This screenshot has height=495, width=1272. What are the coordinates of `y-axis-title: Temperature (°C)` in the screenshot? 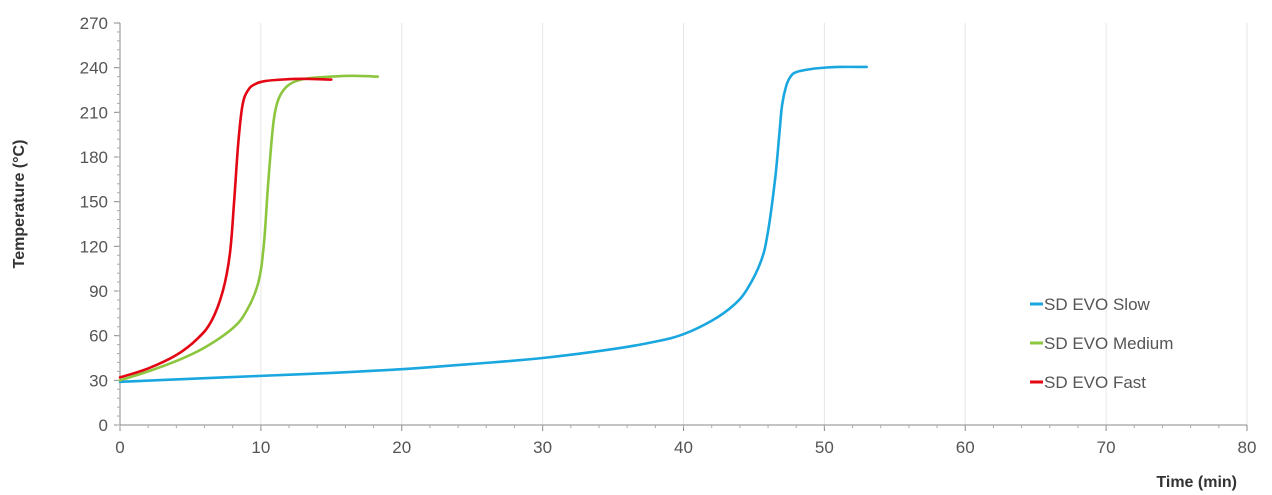 It's located at (19, 204).